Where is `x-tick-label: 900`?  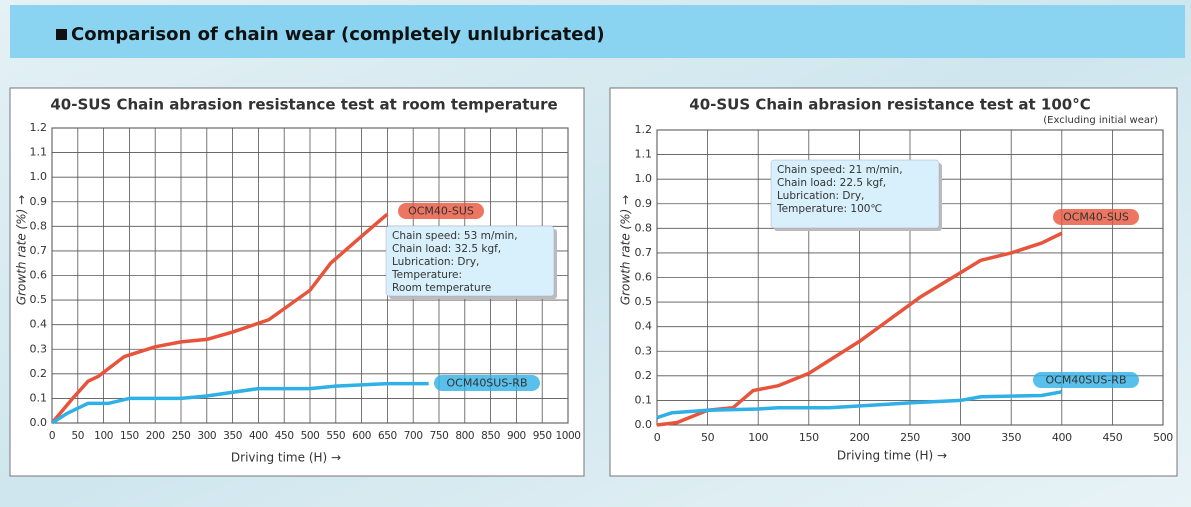
x-tick-label: 900 is located at coordinates (516, 436).